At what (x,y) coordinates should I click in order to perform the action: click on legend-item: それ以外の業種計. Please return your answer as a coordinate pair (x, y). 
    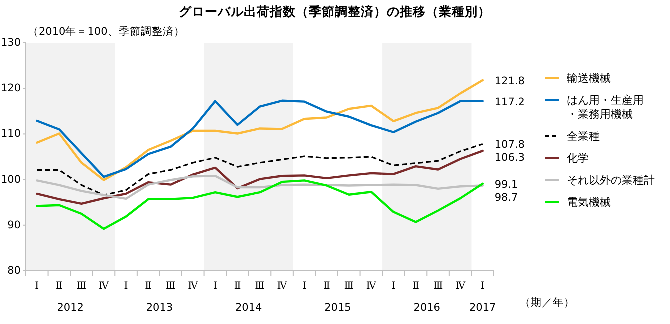
    Looking at the image, I should click on (600, 180).